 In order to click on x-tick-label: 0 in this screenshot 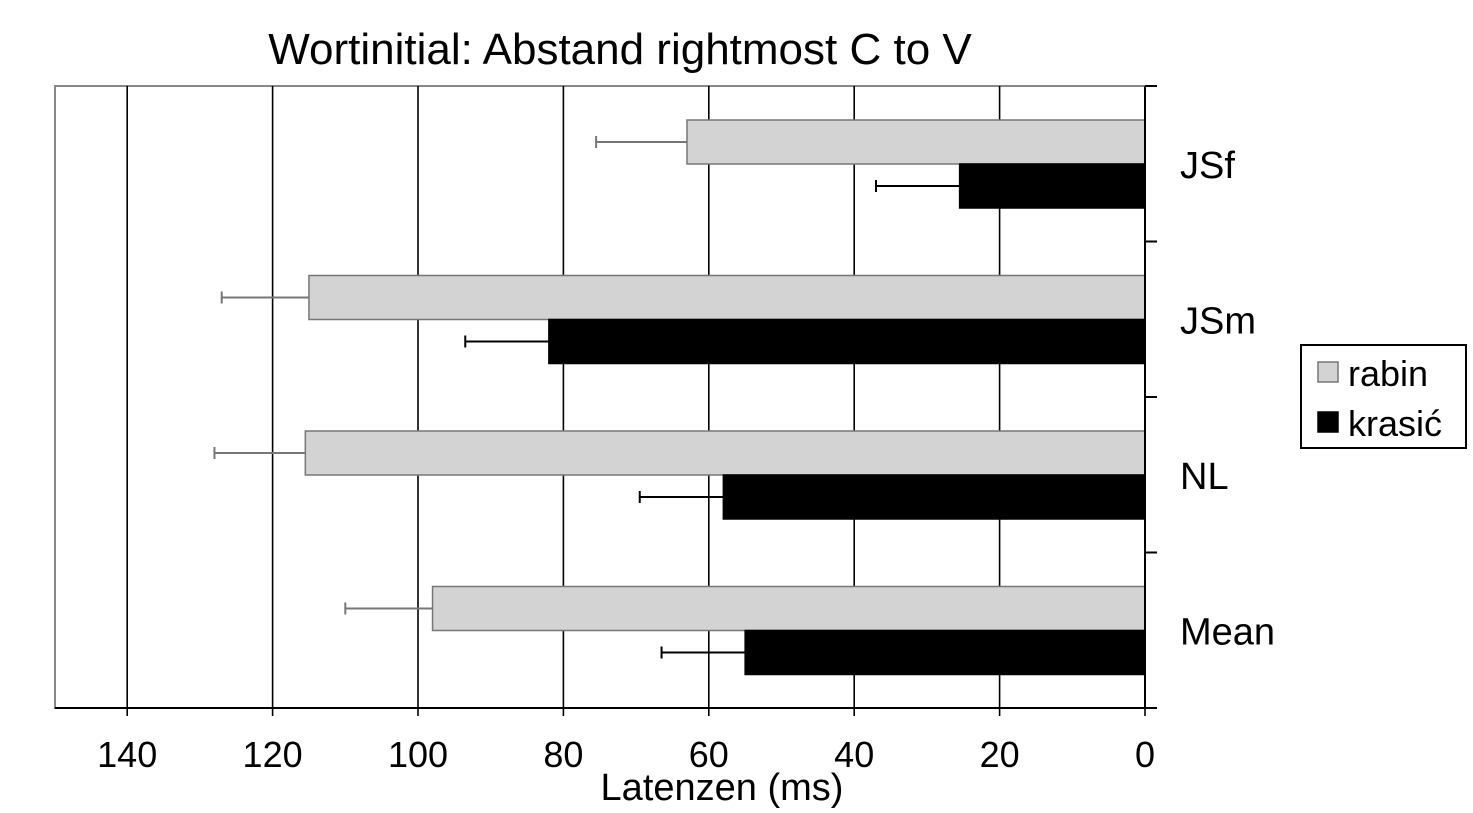, I will do `click(1145, 754)`.